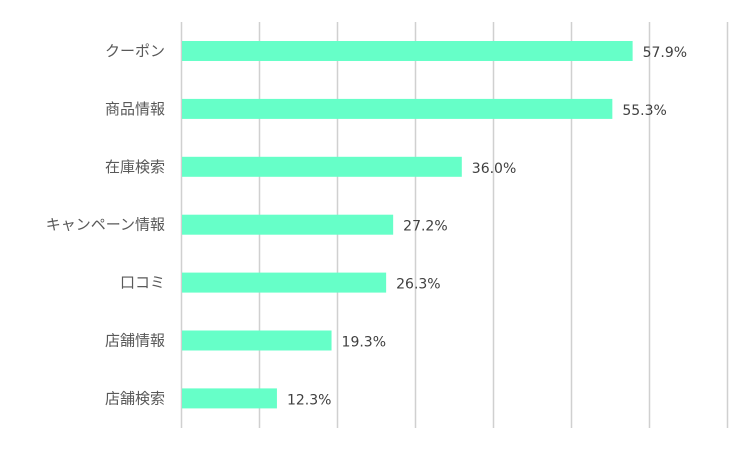 The height and width of the screenshot is (450, 750). I want to click on category-label: クーポン, so click(135, 51).